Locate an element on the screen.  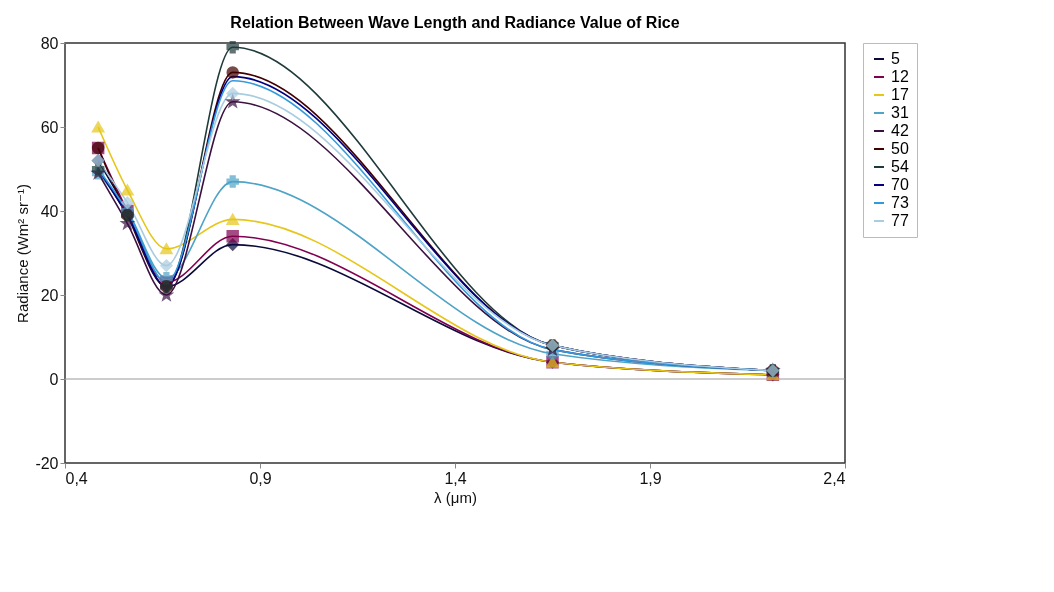
y-tick-label: 40 is located at coordinates (49, 211).